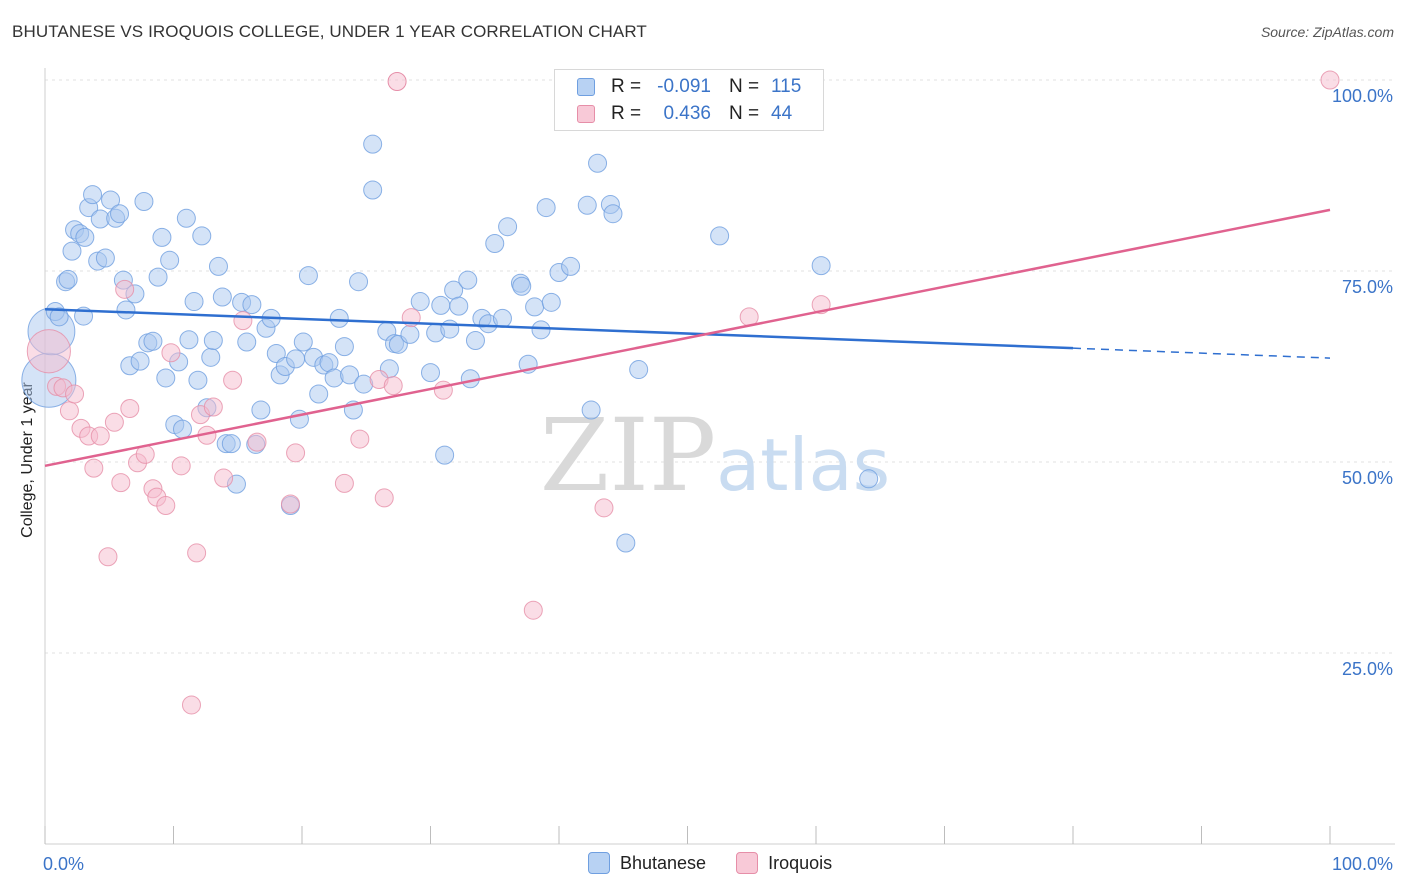 The height and width of the screenshot is (892, 1406). Describe the element at coordinates (1201, 353) in the screenshot. I see `trendline-bhutanese-extension` at that location.